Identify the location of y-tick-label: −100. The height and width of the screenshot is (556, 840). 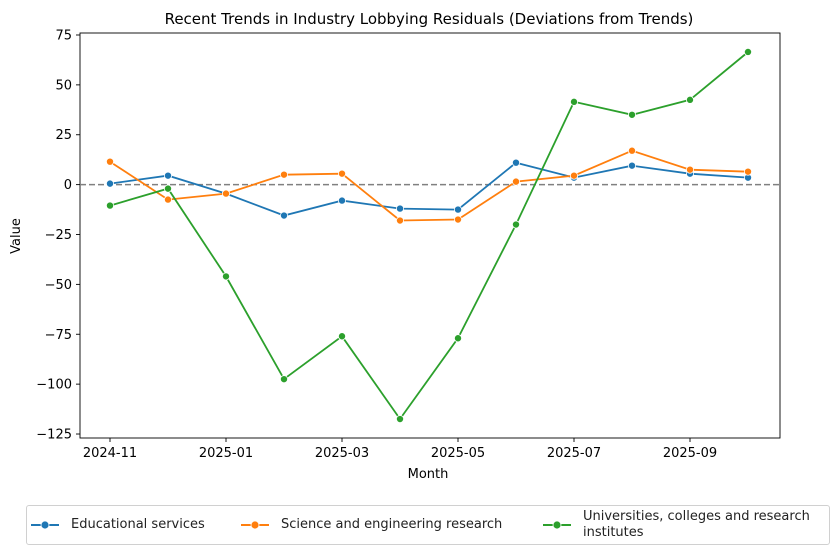
(54, 385).